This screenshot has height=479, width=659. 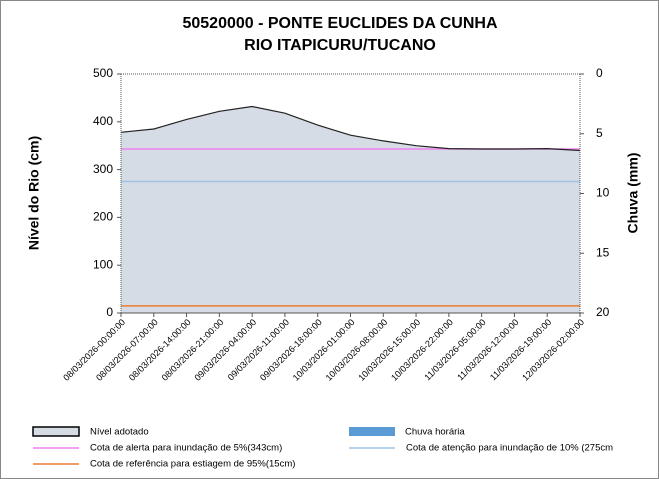 What do you see at coordinates (599, 133) in the screenshot?
I see `y2-tick-label: 5` at bounding box center [599, 133].